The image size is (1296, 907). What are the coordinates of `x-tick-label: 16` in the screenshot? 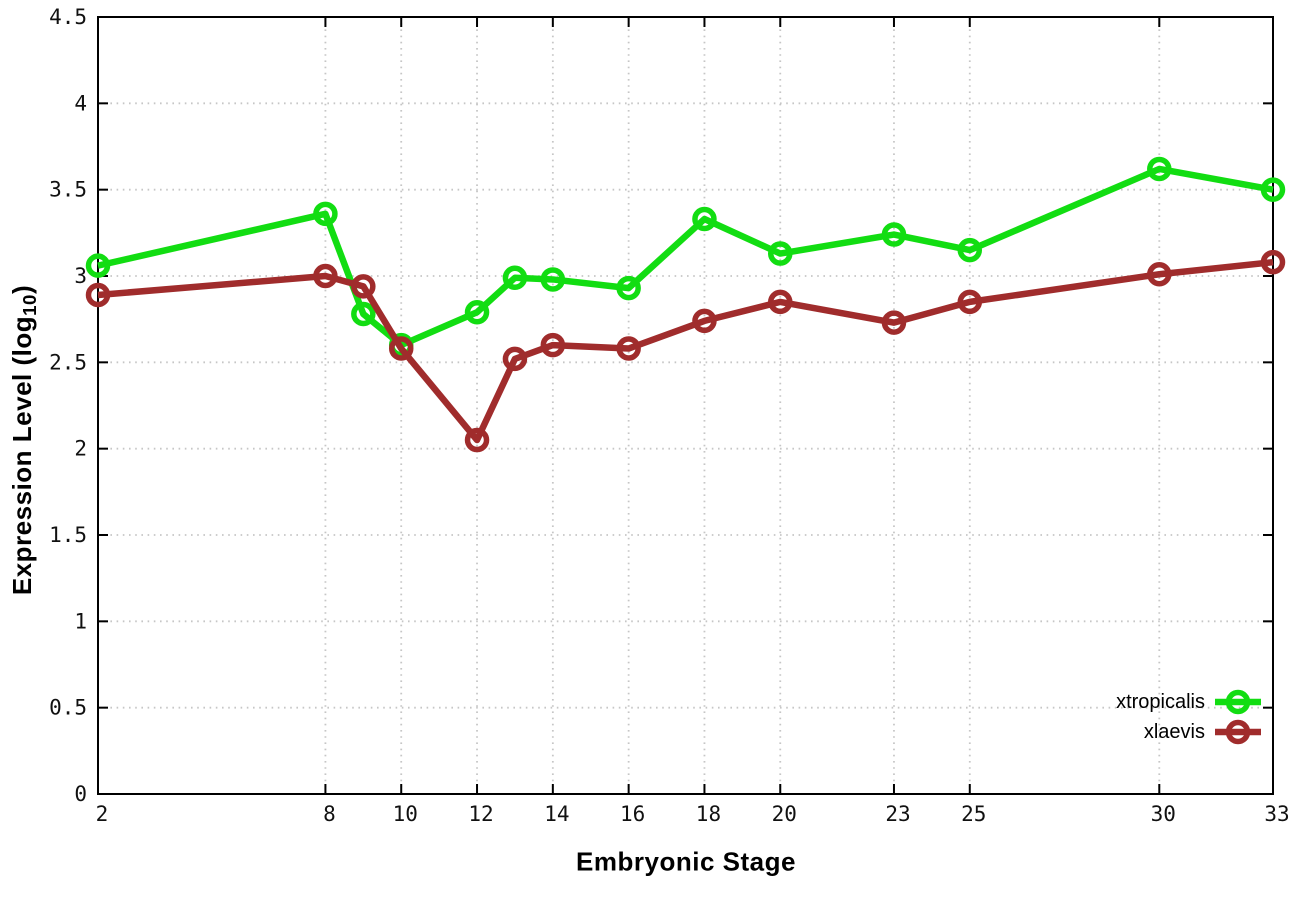 It's located at (632, 814).